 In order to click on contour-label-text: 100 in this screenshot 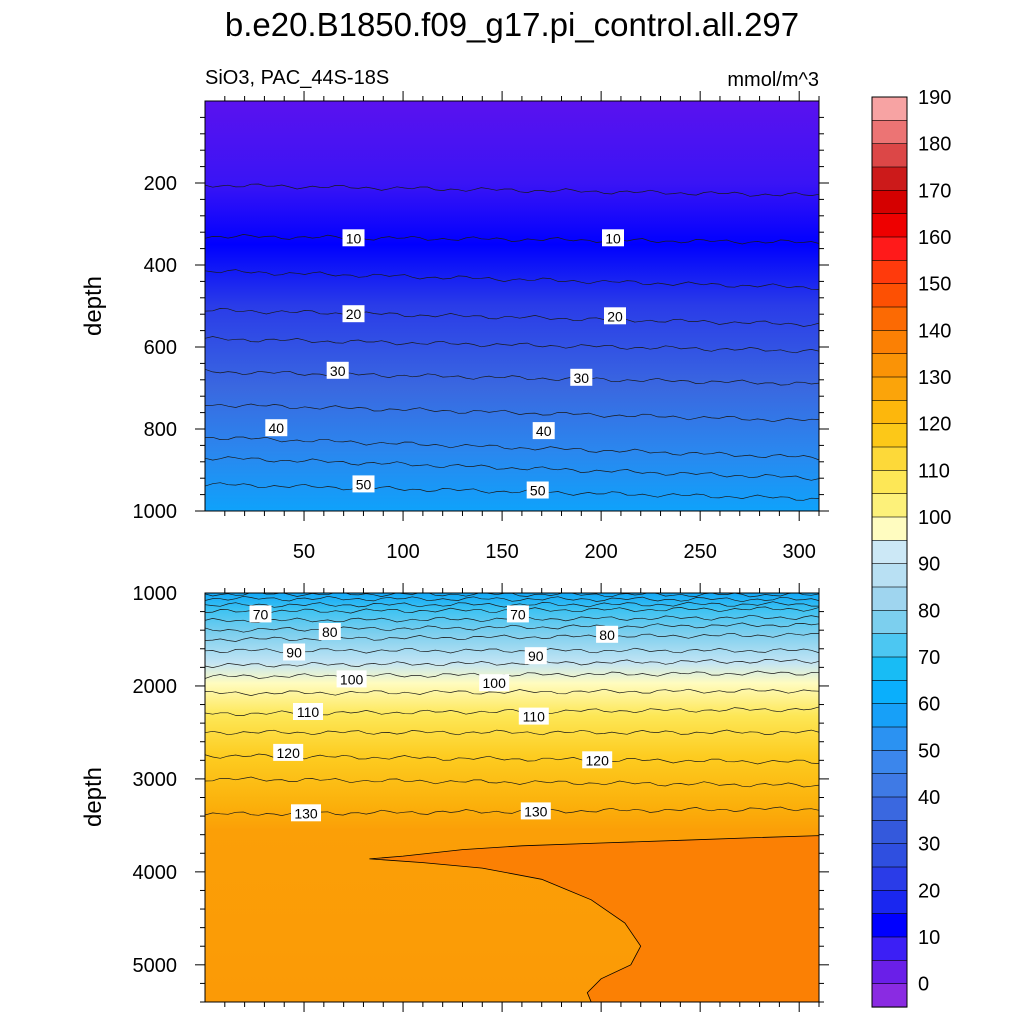, I will do `click(495, 683)`.